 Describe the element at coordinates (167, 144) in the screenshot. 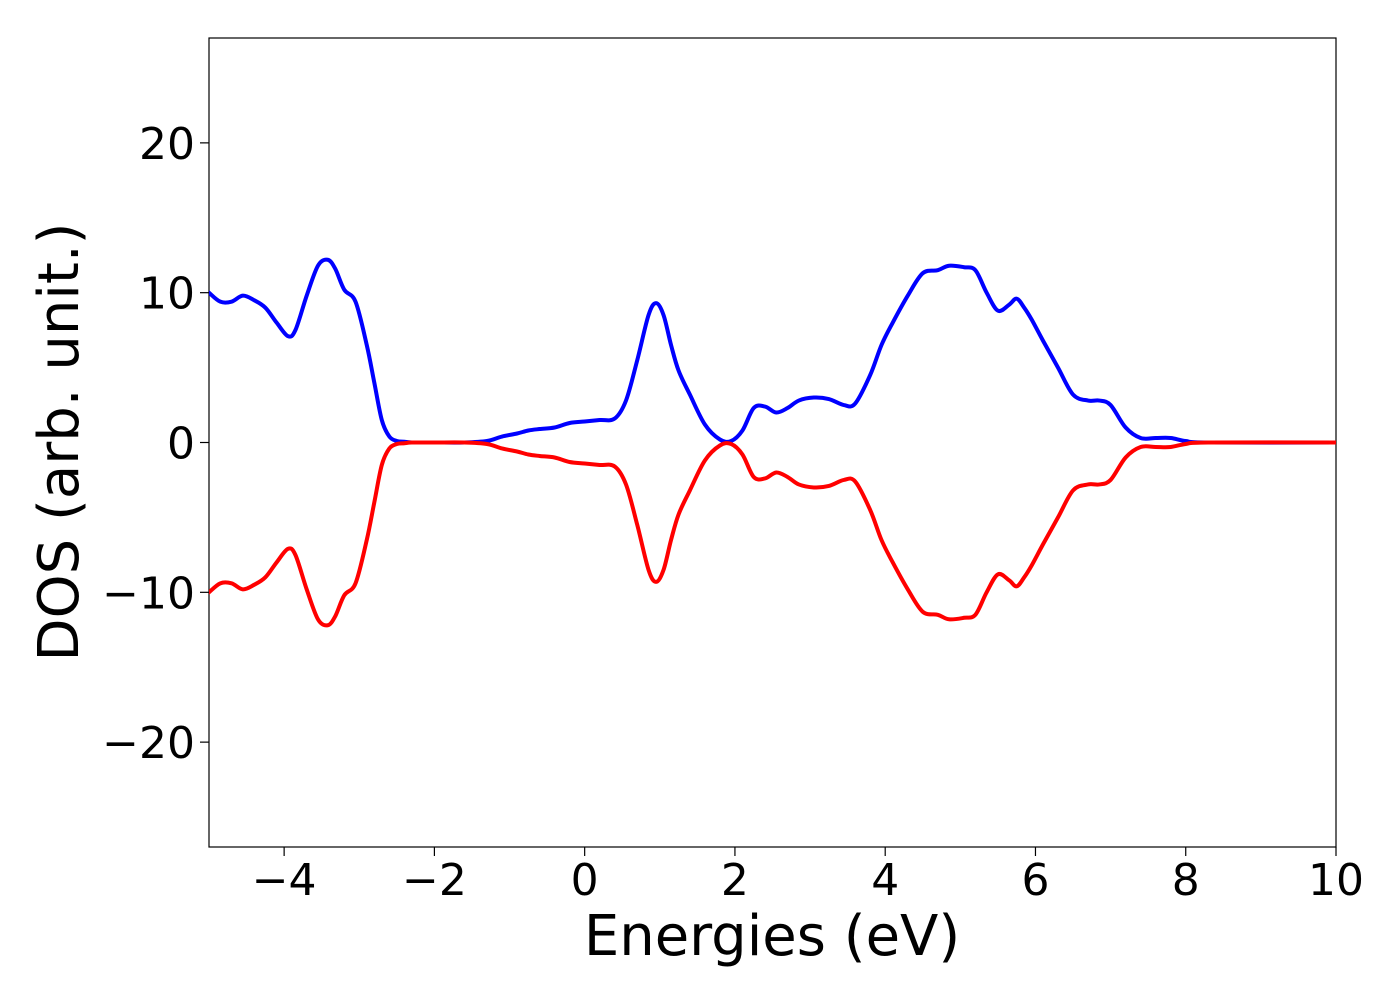

I see `y-tick-label: 20` at that location.